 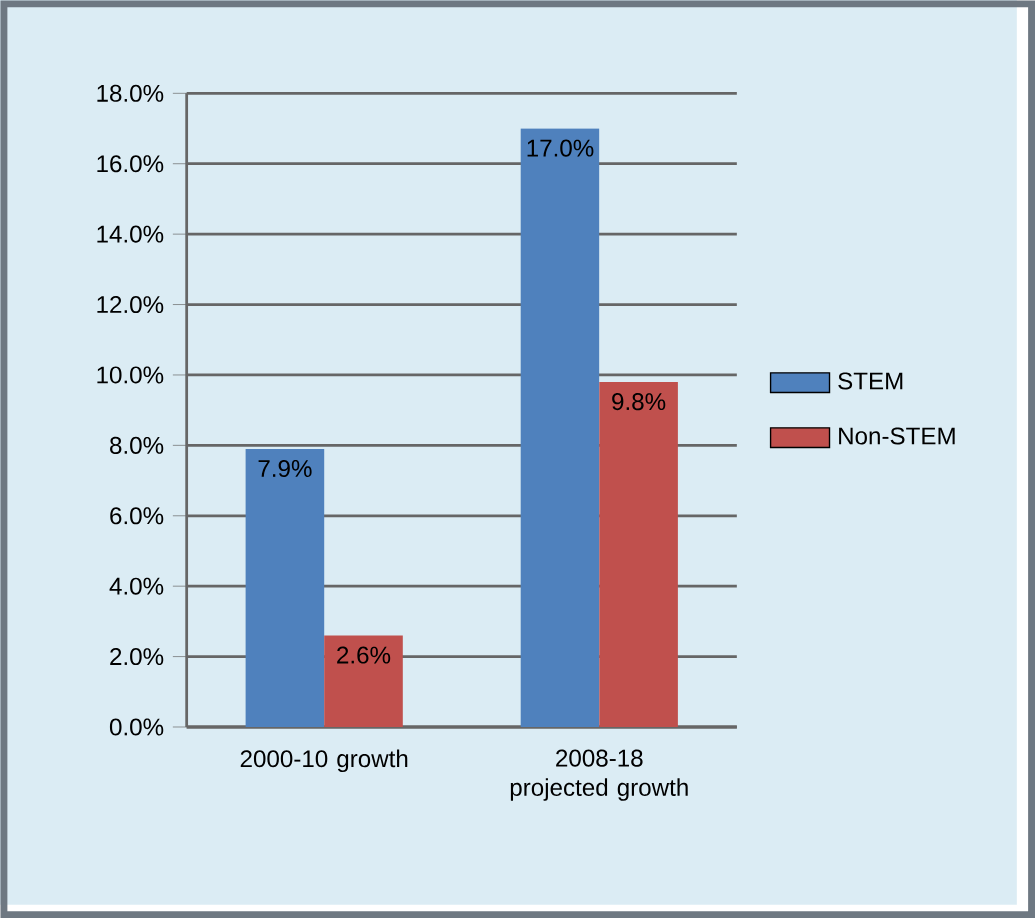 What do you see at coordinates (639, 402) in the screenshot?
I see `data-label: 9.8%` at bounding box center [639, 402].